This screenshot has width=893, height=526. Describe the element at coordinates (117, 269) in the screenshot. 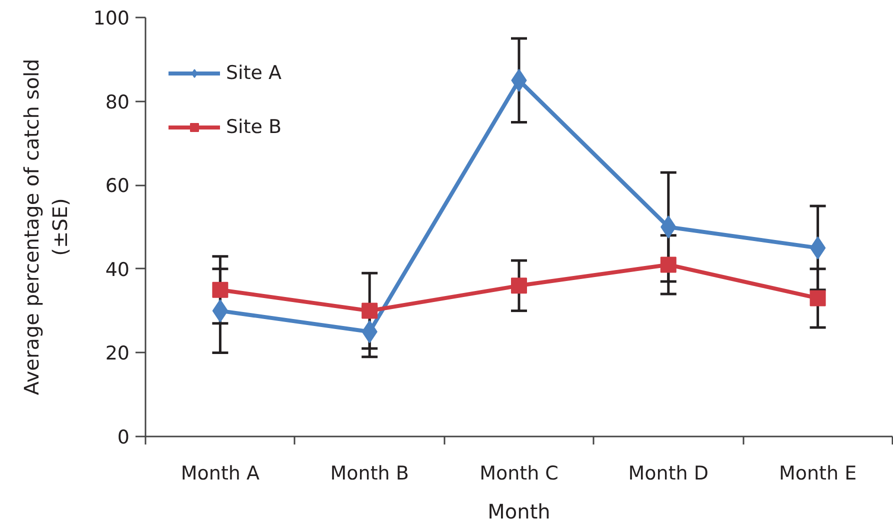

I see `y-tick-label: 40` at that location.